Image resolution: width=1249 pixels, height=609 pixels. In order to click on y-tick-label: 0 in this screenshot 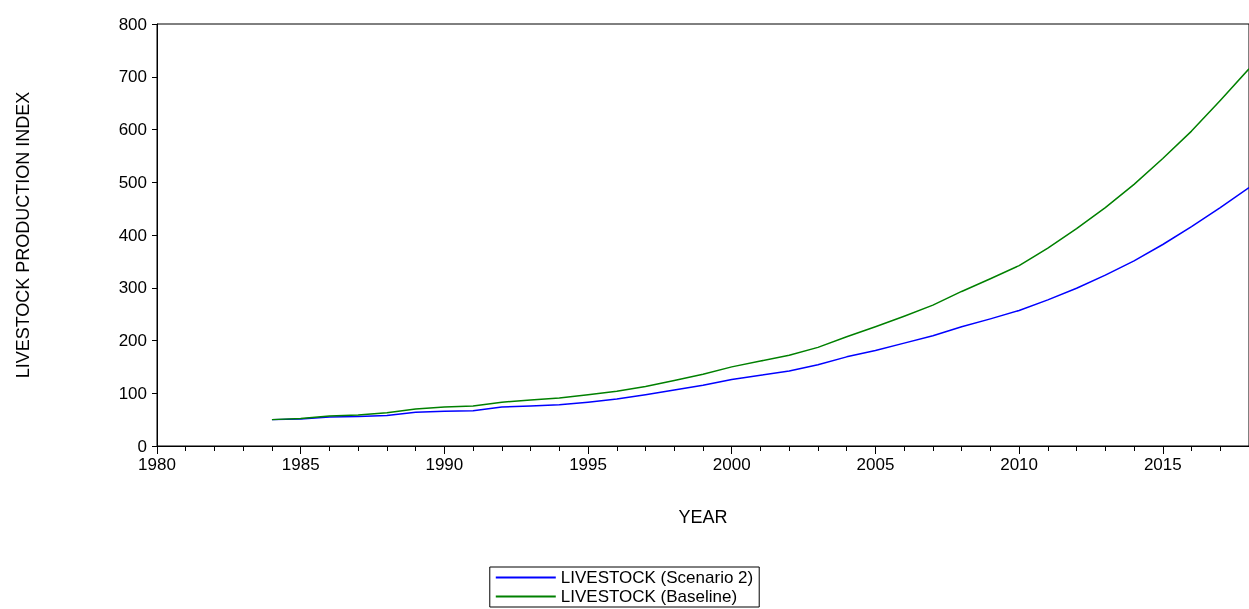, I will do `click(142, 446)`.